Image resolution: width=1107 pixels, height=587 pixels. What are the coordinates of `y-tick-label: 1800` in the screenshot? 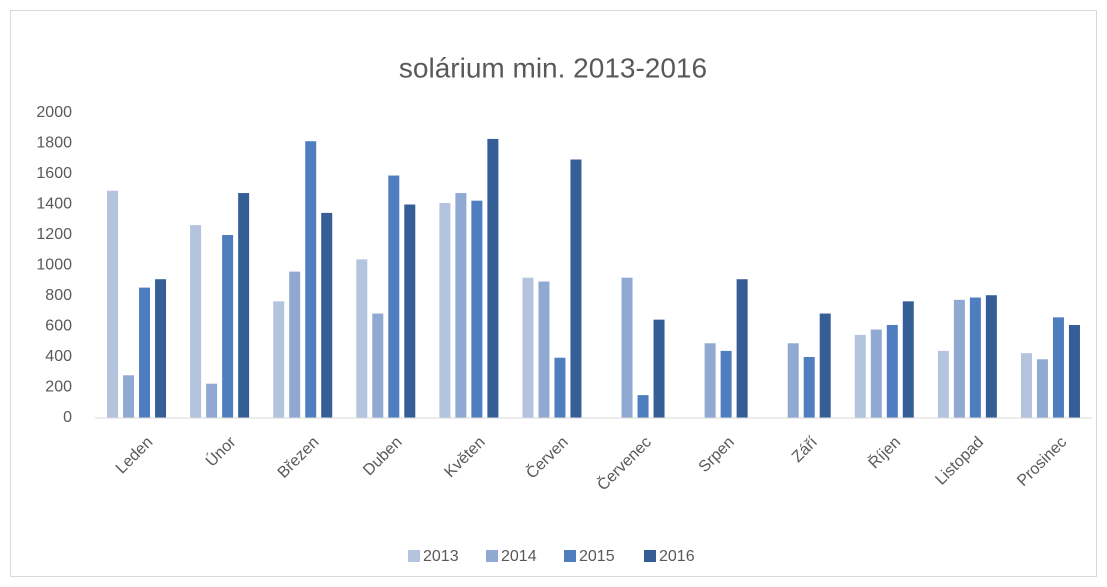 It's located at (54, 143).